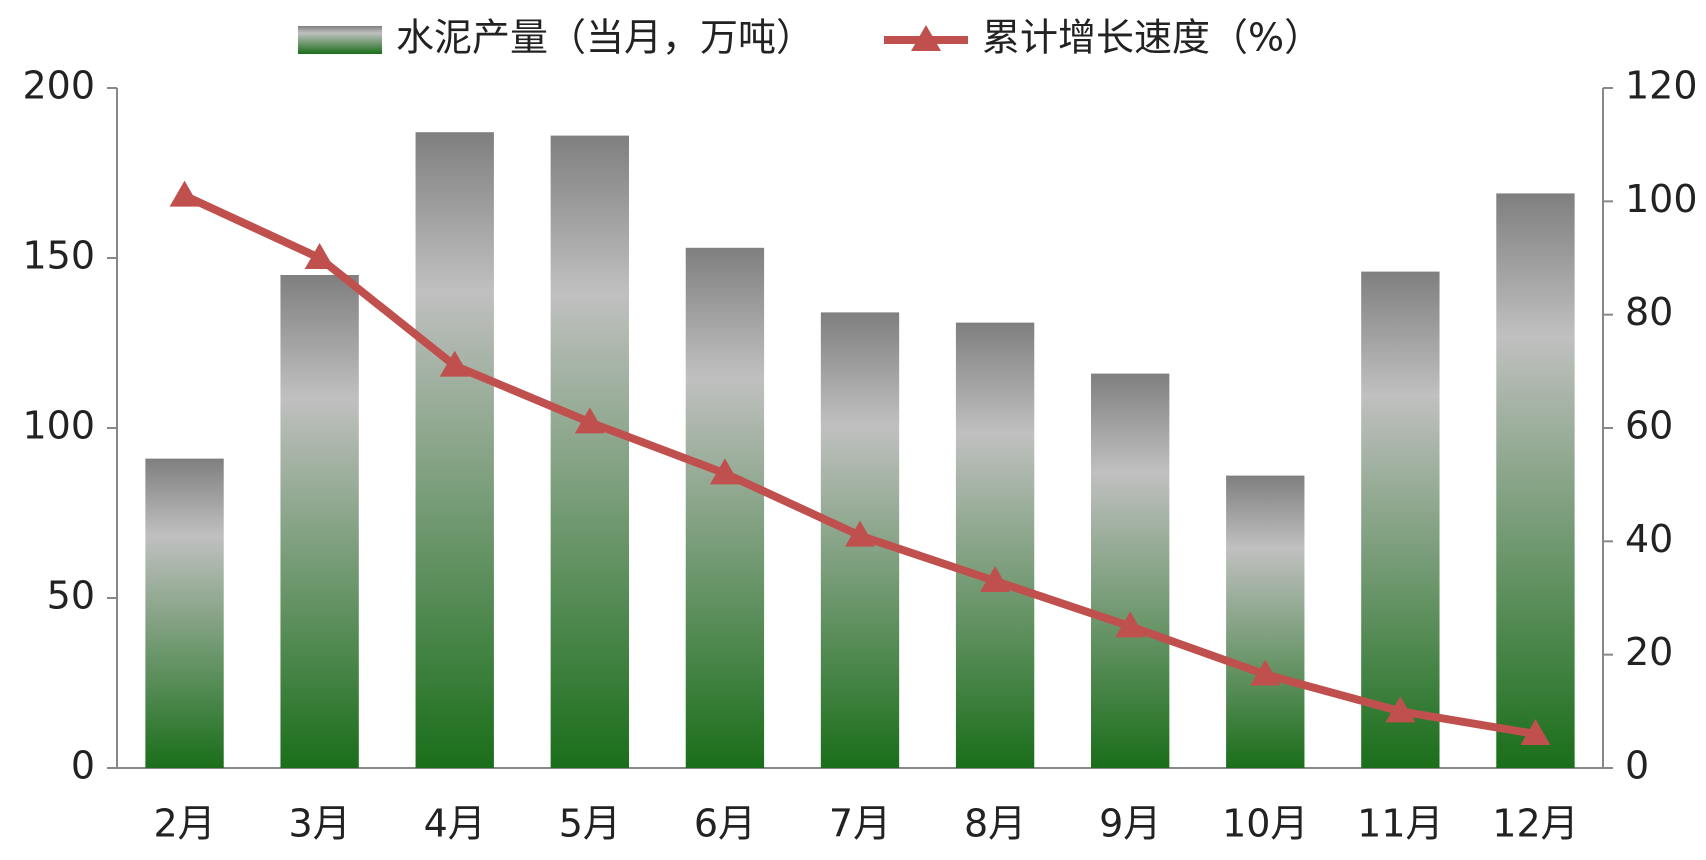 The image size is (1706, 860). What do you see at coordinates (1649, 426) in the screenshot?
I see `y2-tick-label: 60` at bounding box center [1649, 426].